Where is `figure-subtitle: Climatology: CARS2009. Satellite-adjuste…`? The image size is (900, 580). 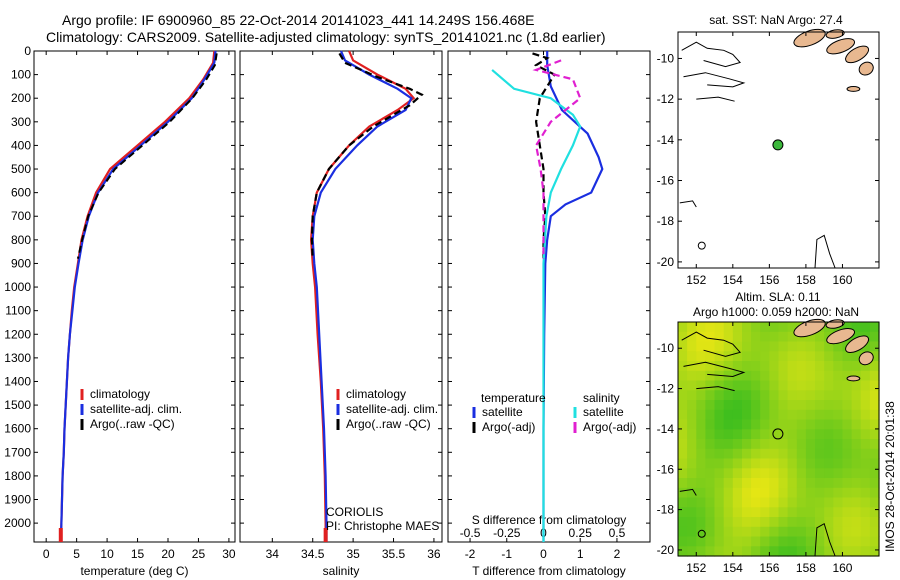
figure-subtitle: Climatology: CARS2009. Satellite-adjuste… is located at coordinates (326, 37).